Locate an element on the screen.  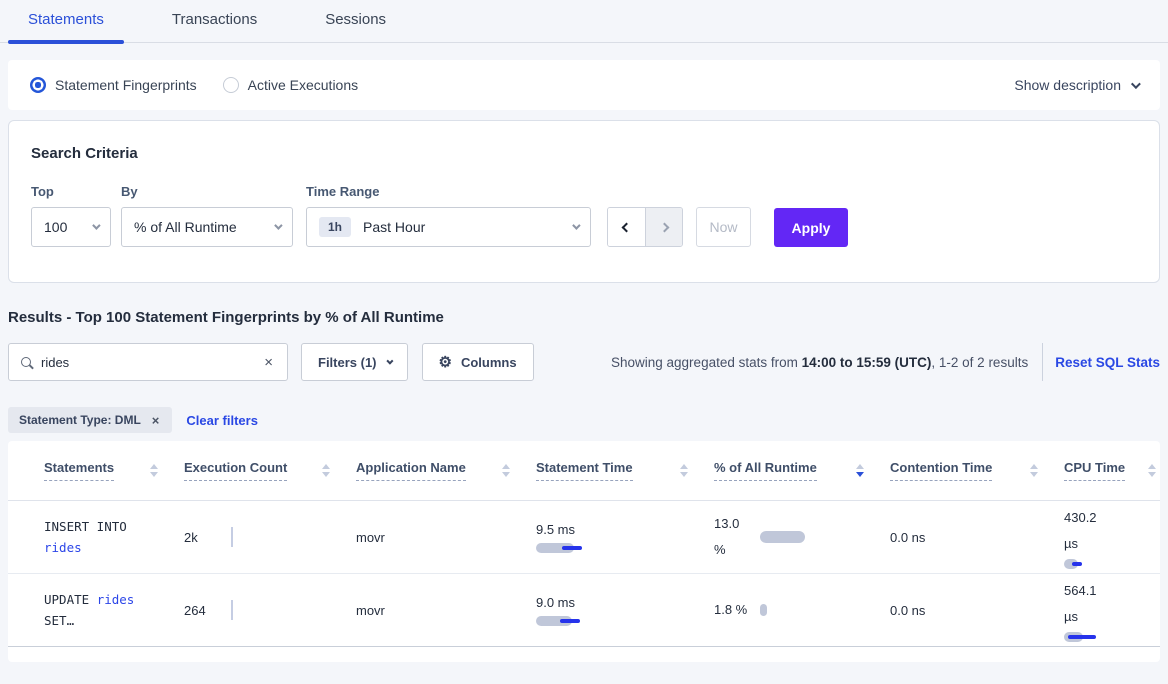
show-description-toggle: Show description is located at coordinates (1077, 85).